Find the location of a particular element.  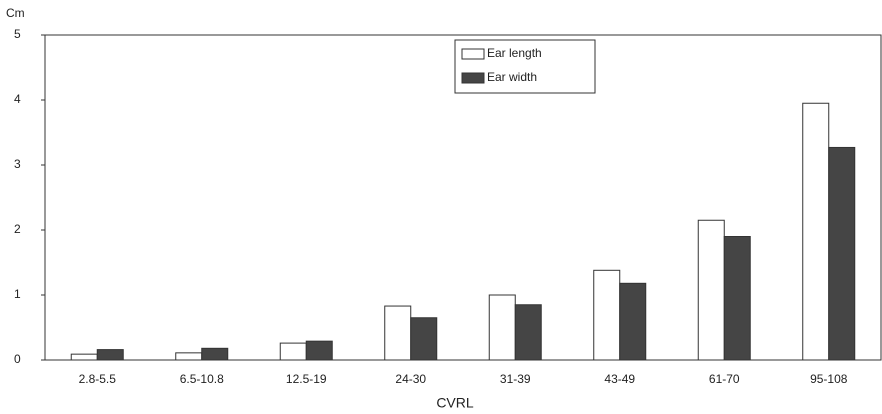

y-tick-label: 4 is located at coordinates (17, 99).